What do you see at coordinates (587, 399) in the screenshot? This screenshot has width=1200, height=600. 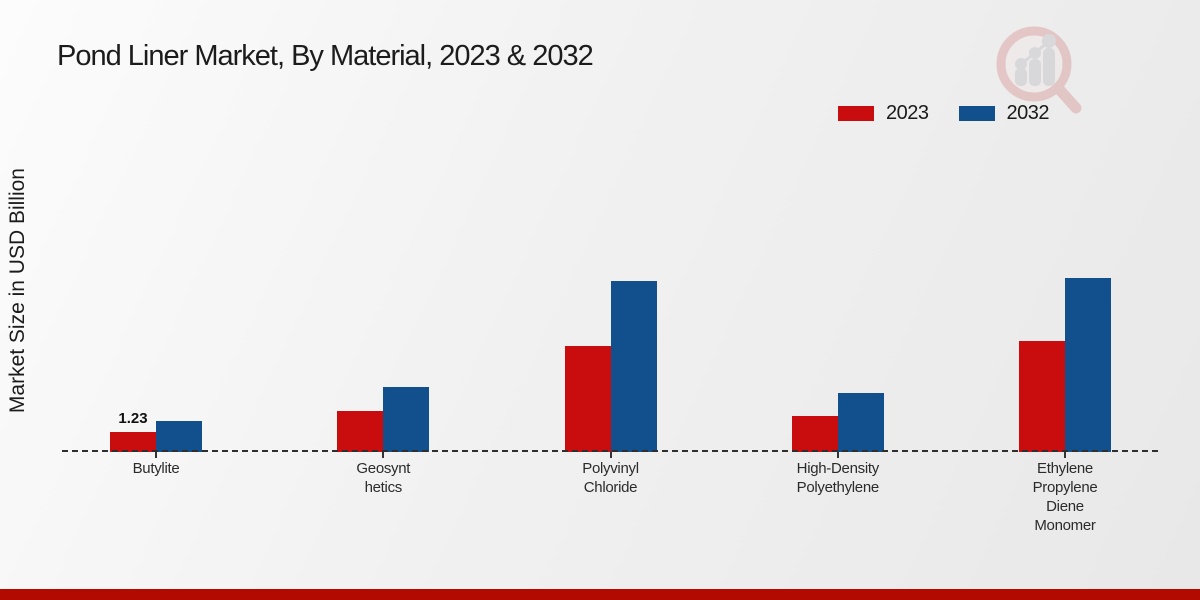 I see `bar-2023-polyvinyl-chloride` at bounding box center [587, 399].